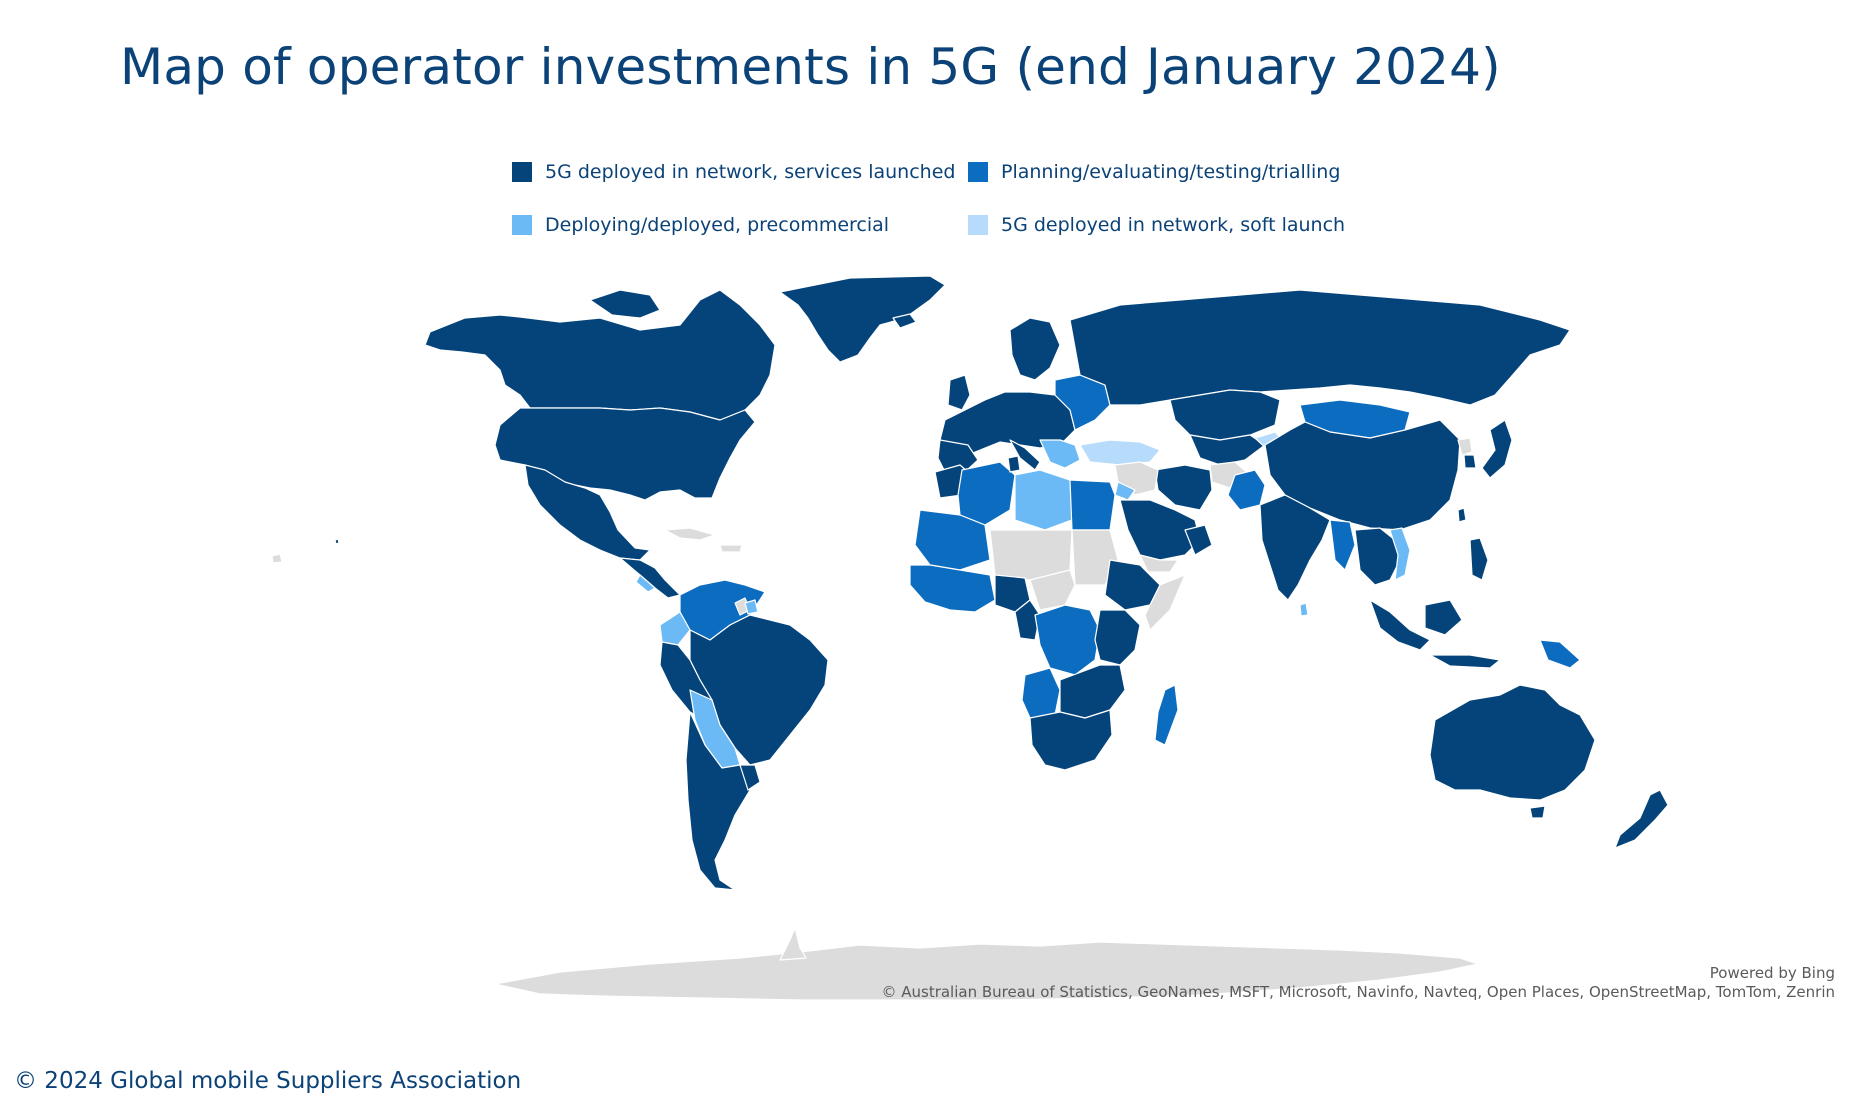 The image size is (1869, 1094). Describe the element at coordinates (1470, 461) in the screenshot. I see `region-south-korea` at that location.